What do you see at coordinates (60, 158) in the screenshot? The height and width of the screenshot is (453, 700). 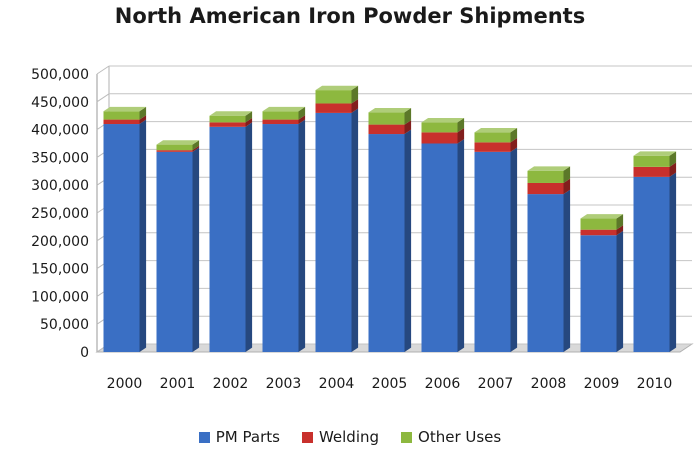 I see `y-tick-label: 350,000` at bounding box center [60, 158].